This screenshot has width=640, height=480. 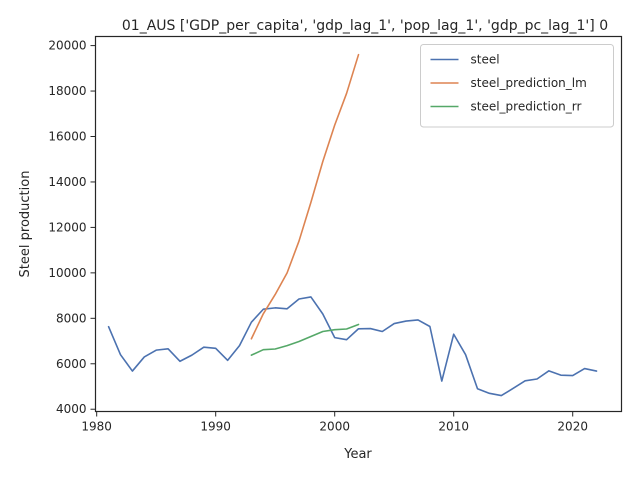 What do you see at coordinates (67, 227) in the screenshot?
I see `y-tick-label: 12000` at bounding box center [67, 227].